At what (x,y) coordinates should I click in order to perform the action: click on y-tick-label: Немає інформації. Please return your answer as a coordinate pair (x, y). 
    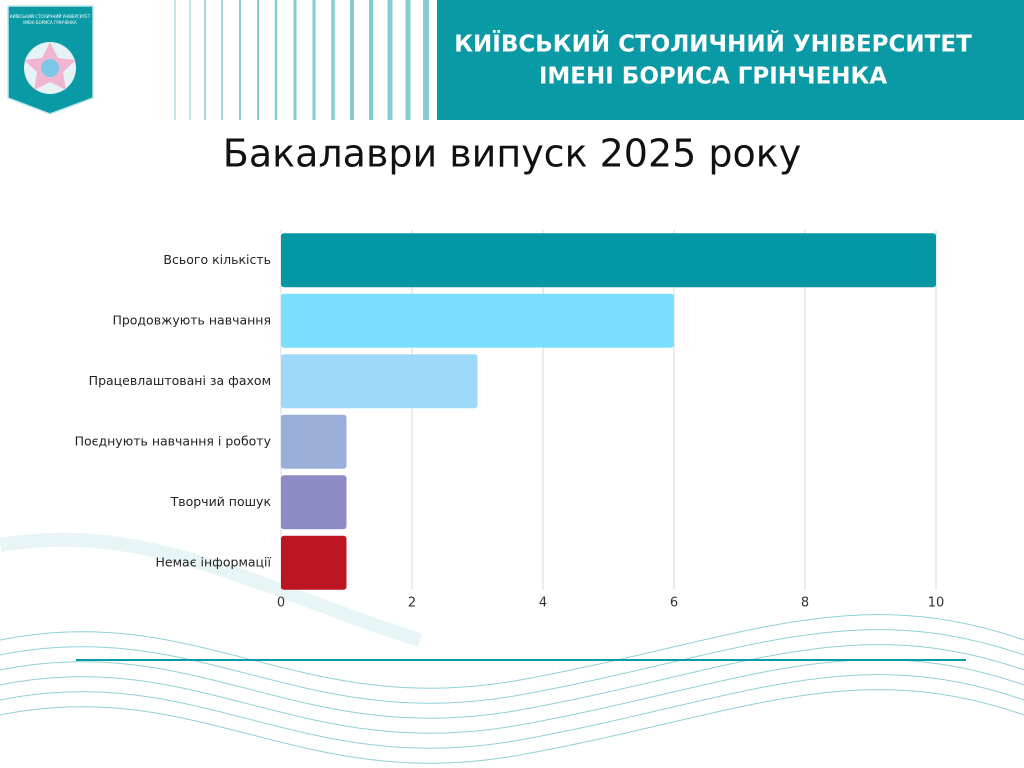
    Looking at the image, I should click on (214, 561).